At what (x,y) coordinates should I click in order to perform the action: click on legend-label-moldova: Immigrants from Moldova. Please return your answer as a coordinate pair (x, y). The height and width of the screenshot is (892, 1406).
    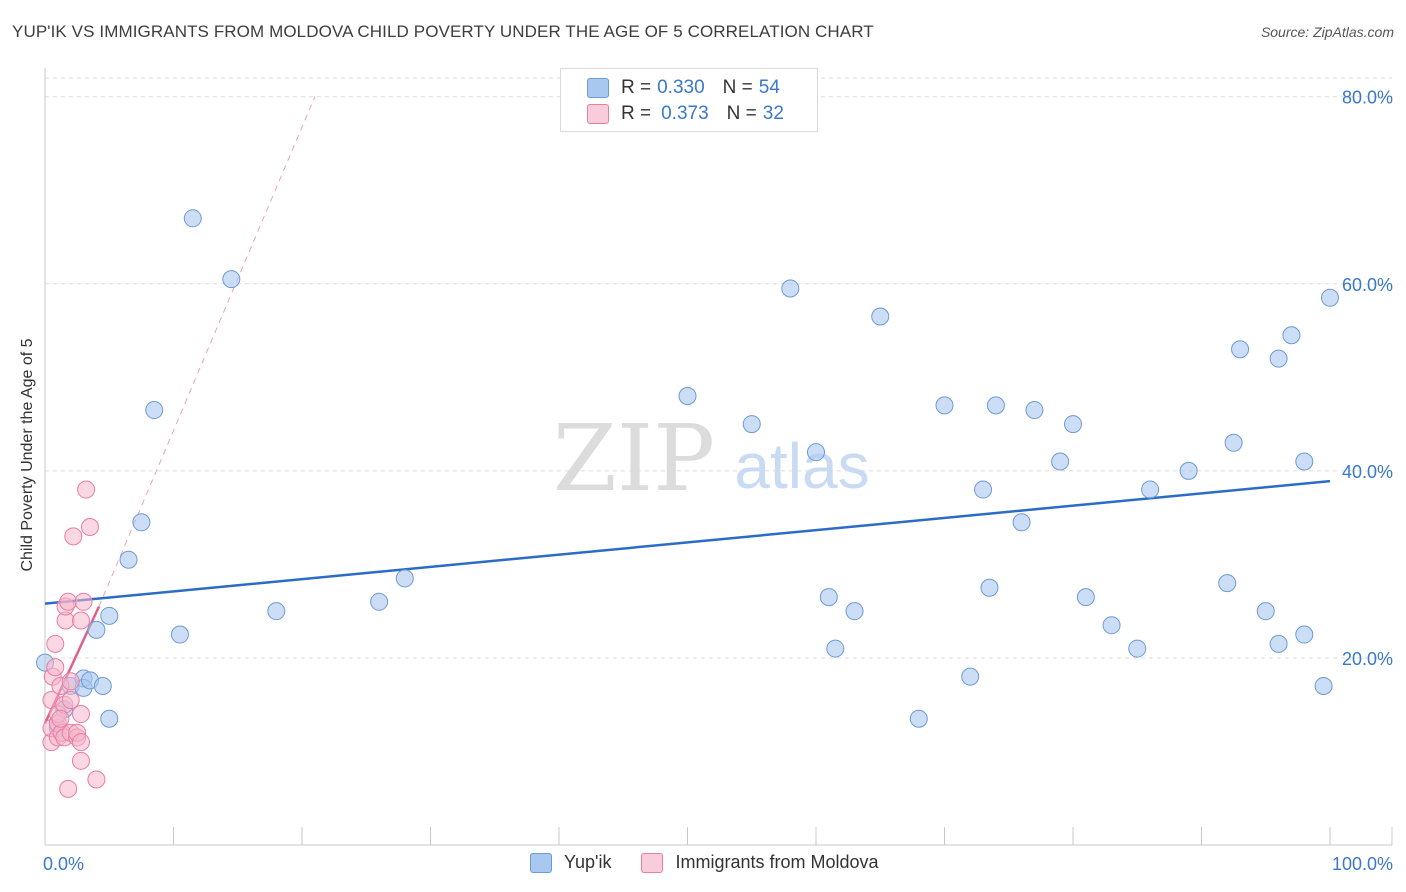
    Looking at the image, I should click on (777, 862).